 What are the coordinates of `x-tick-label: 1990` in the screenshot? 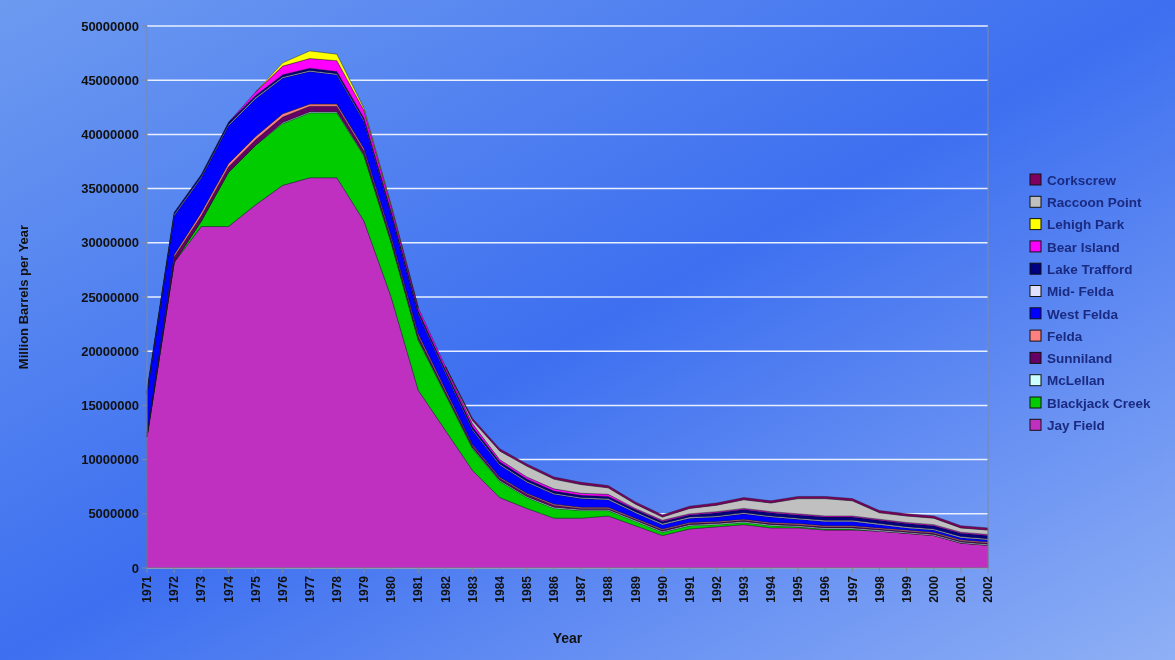 It's located at (662, 589).